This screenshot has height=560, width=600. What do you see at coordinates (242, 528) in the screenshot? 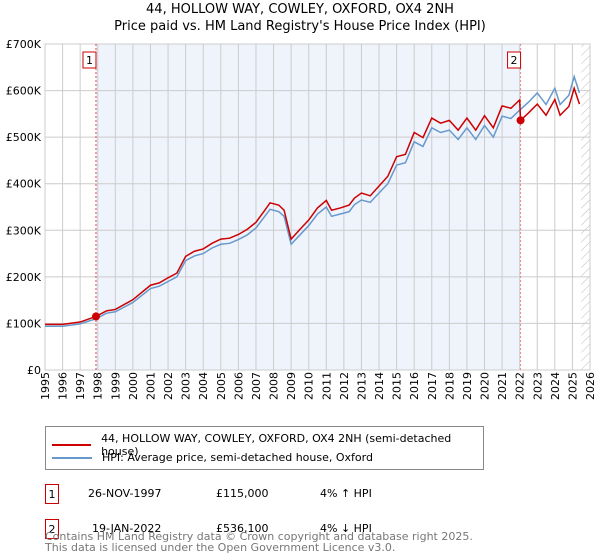
I see `sale-price: £536,100` at bounding box center [242, 528].